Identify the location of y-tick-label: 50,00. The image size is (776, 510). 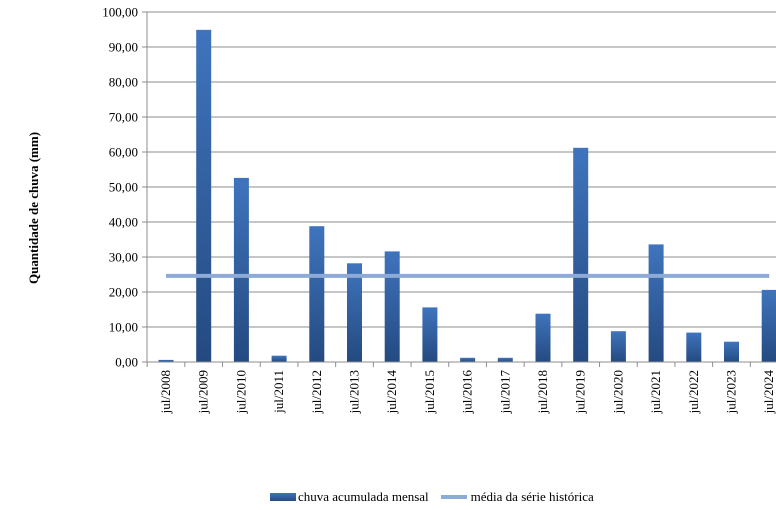
(123, 187).